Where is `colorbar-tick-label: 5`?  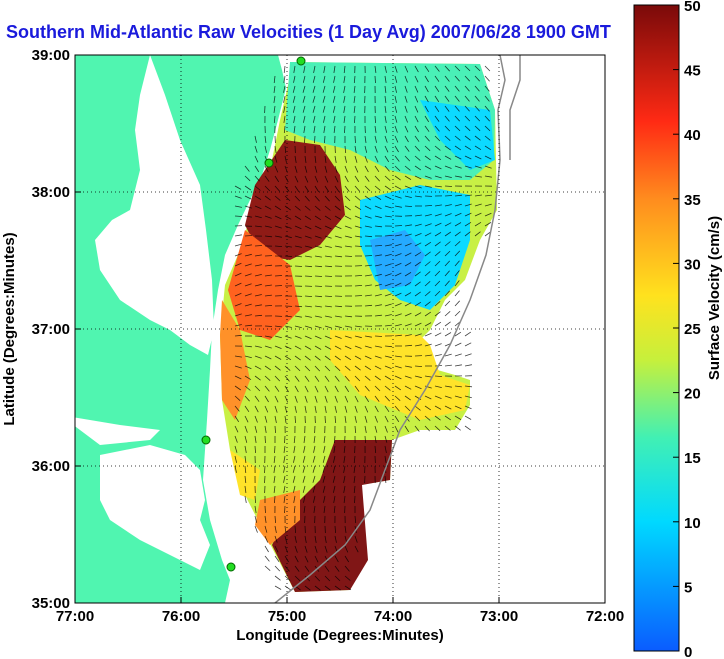 colorbar-tick-label: 5 is located at coordinates (688, 587).